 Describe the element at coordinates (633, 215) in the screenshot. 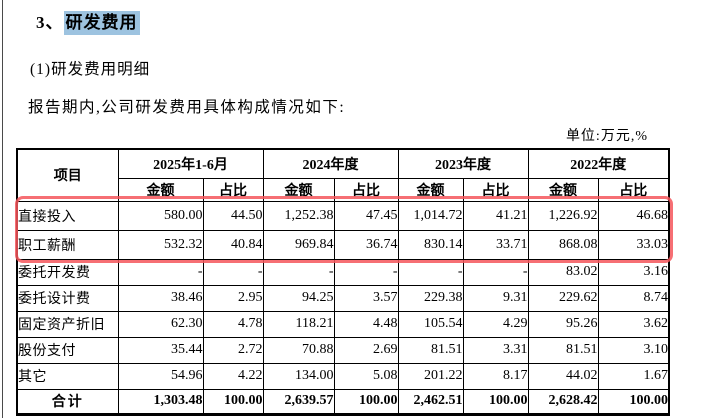

I see `value-cell: 46.68` at that location.